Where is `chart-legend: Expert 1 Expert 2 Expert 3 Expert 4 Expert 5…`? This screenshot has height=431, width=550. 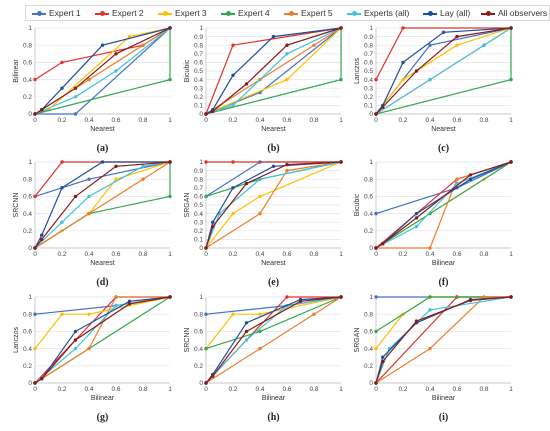 chart-legend: Expert 1 Expert 2 Expert 3 Expert 4 Expert 5… is located at coordinates (287, 13).